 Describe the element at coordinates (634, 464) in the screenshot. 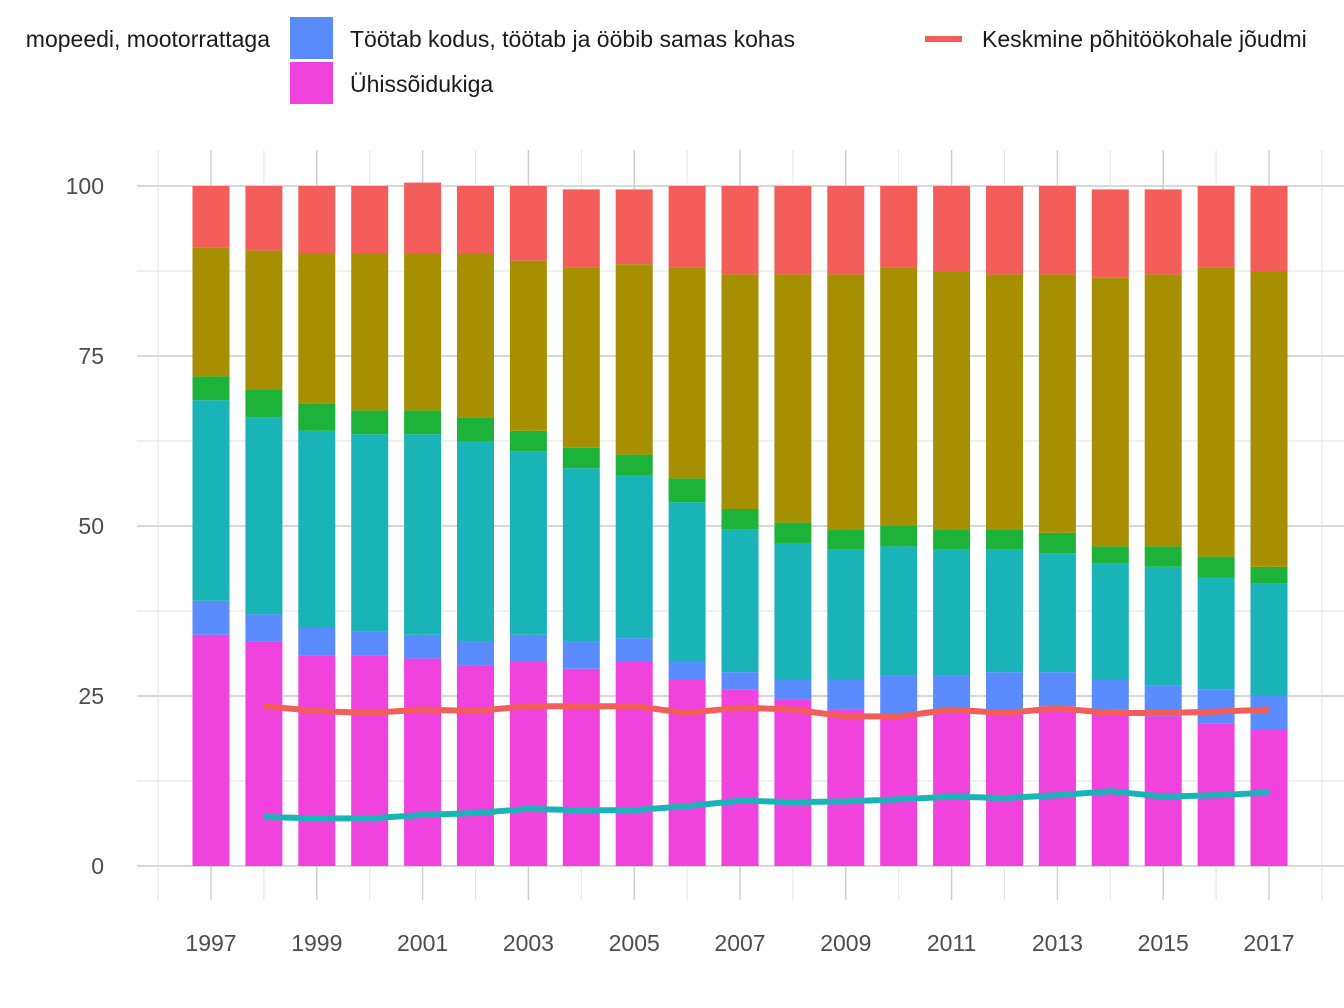

I see `bar-segment-2005-s3` at that location.